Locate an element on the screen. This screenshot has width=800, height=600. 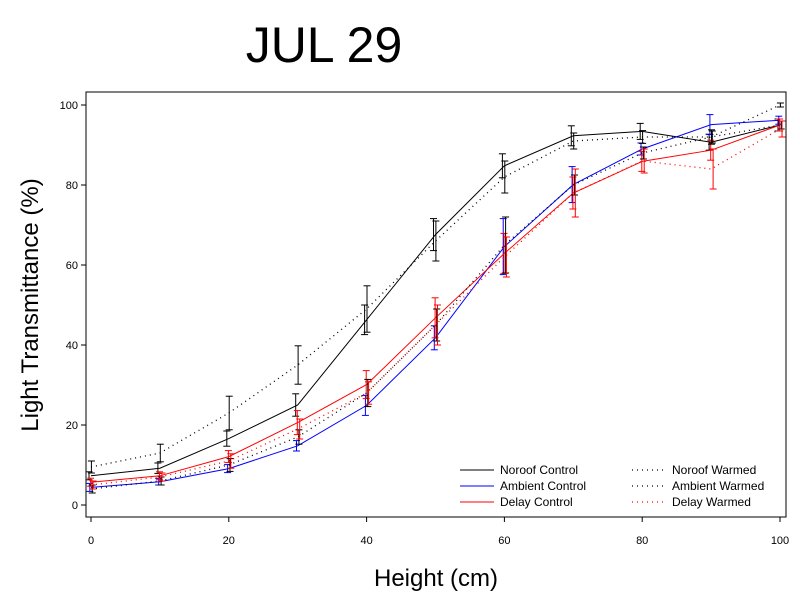
legend-label: Delay Warmed is located at coordinates (711, 502).